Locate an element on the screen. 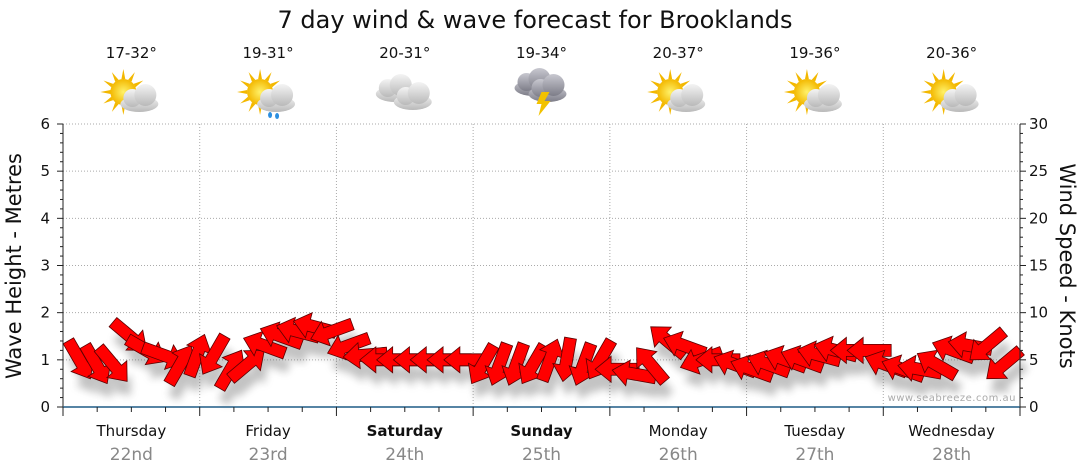  right-tick-label: 10 is located at coordinates (1038, 313).